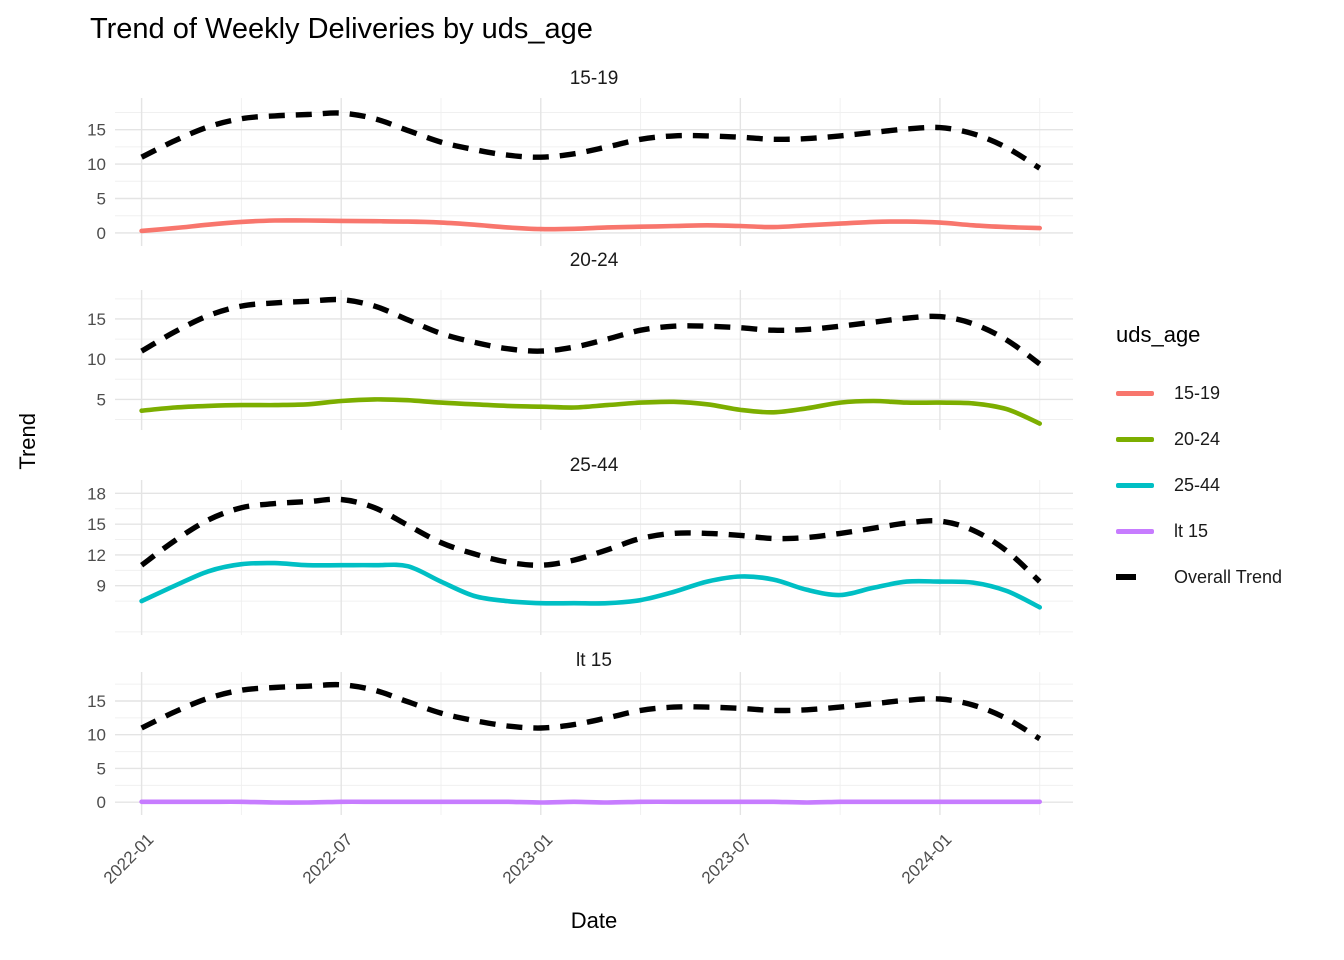  I want to click on facet-label-20-24: 20-24, so click(594, 260).